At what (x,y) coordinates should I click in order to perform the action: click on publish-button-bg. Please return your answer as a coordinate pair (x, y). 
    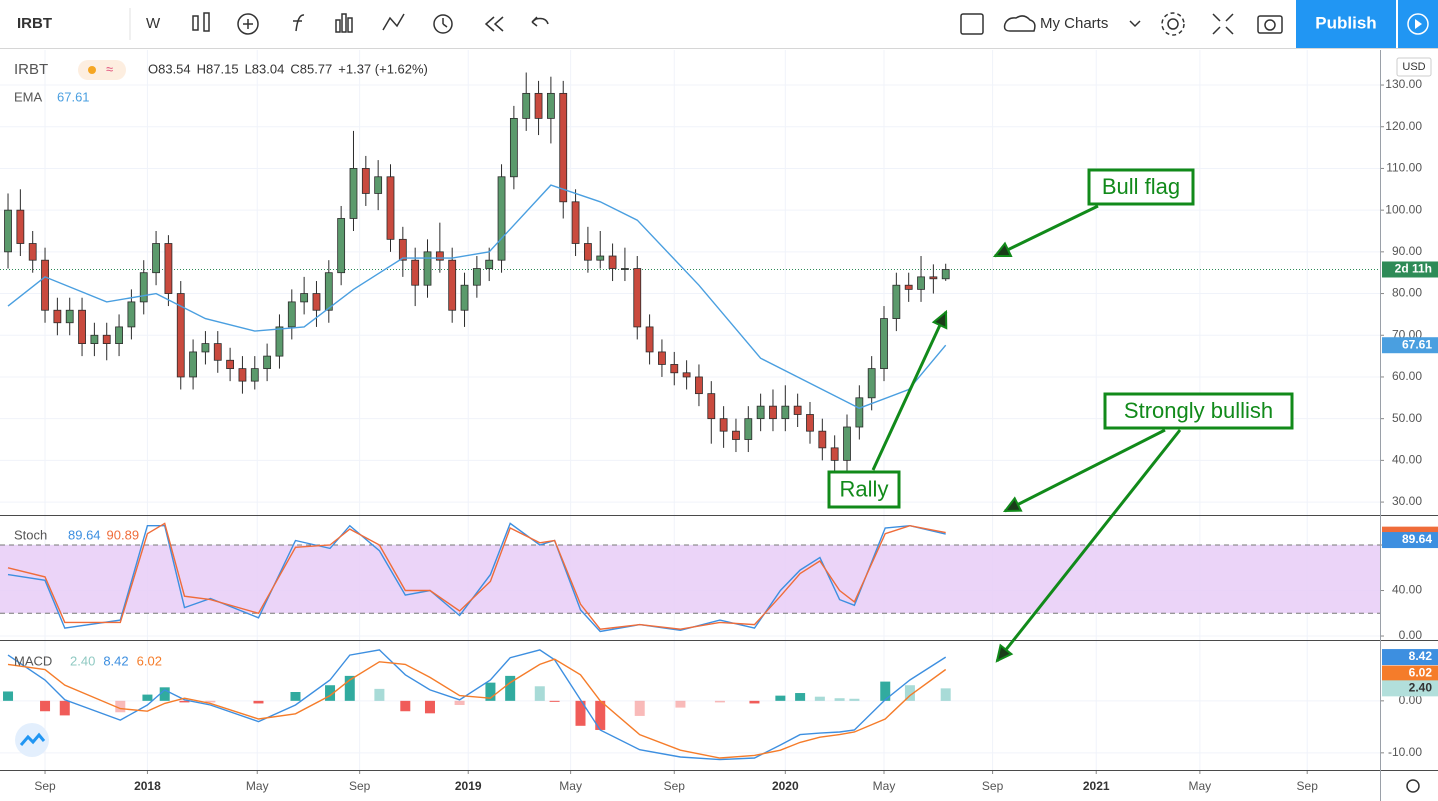
    Looking at the image, I should click on (1346, 24).